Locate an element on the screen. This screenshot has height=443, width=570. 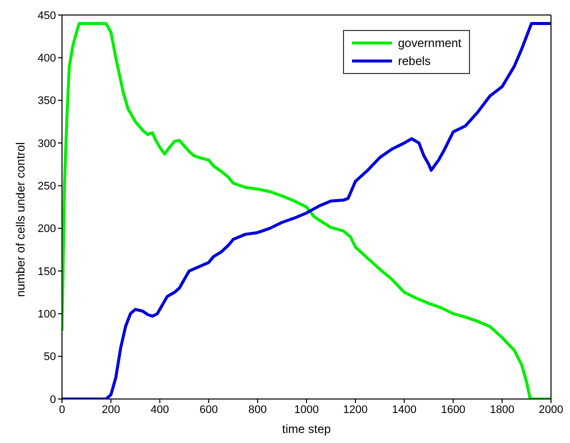
x-tick-label: 1600 is located at coordinates (453, 410).